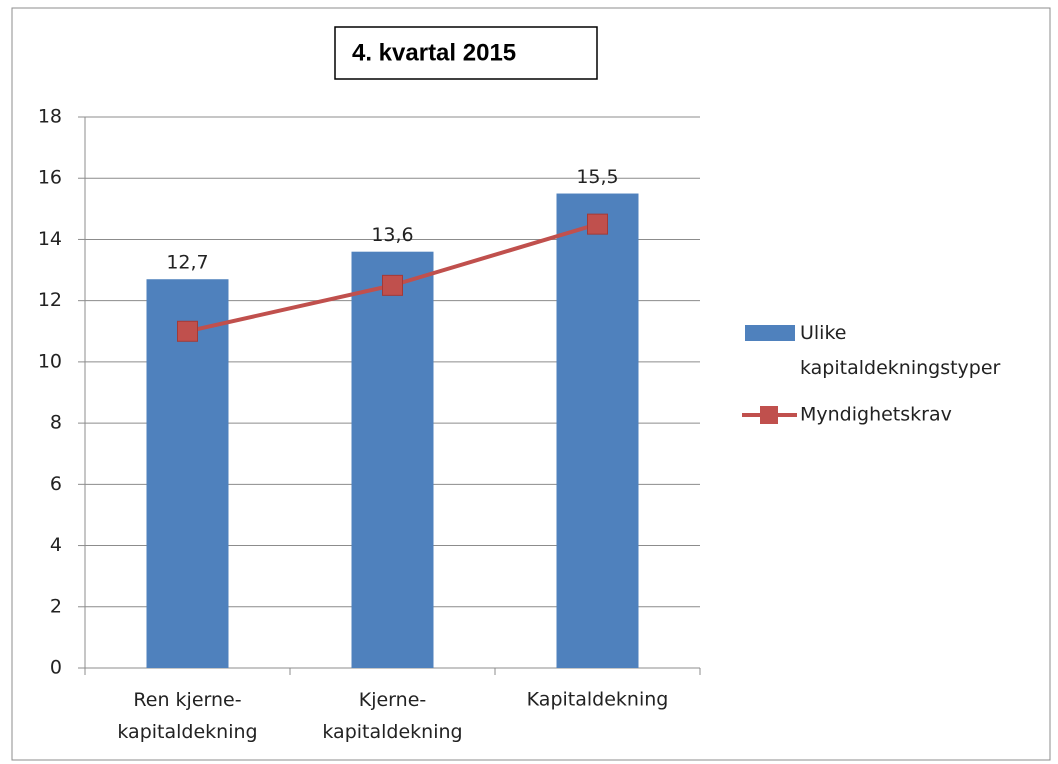  Describe the element at coordinates (900, 350) in the screenshot. I see `legend-label: Ulike kapitaldekningstyper` at that location.